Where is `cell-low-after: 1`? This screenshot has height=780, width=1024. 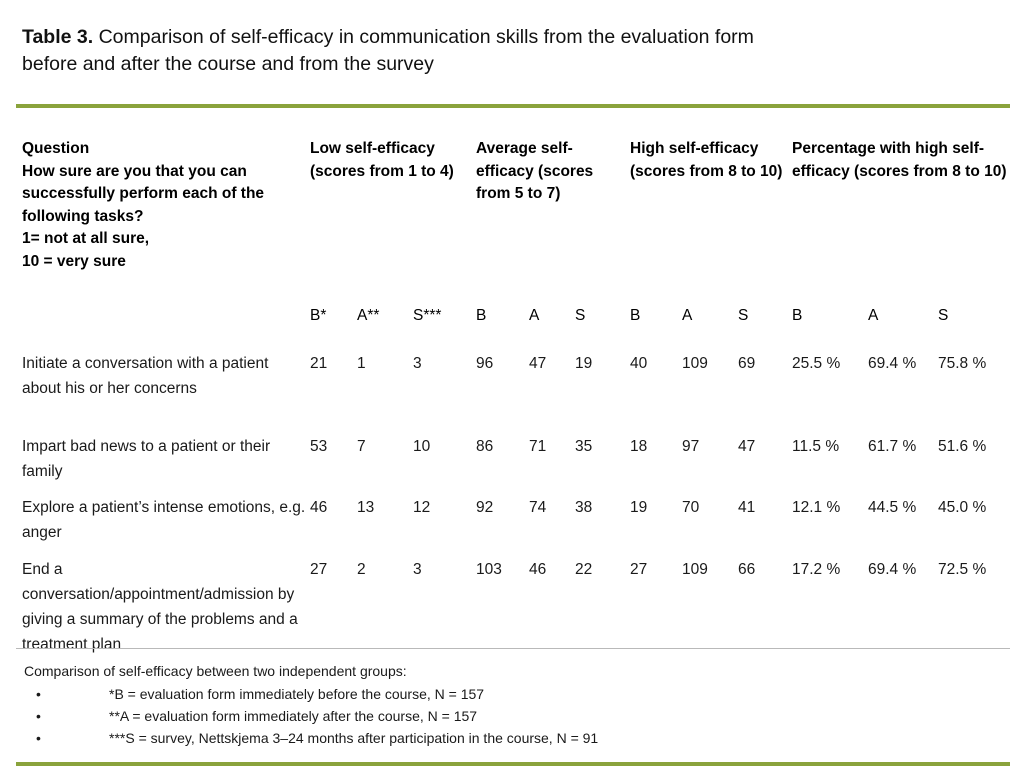
cell-low-after: 1 is located at coordinates (361, 363).